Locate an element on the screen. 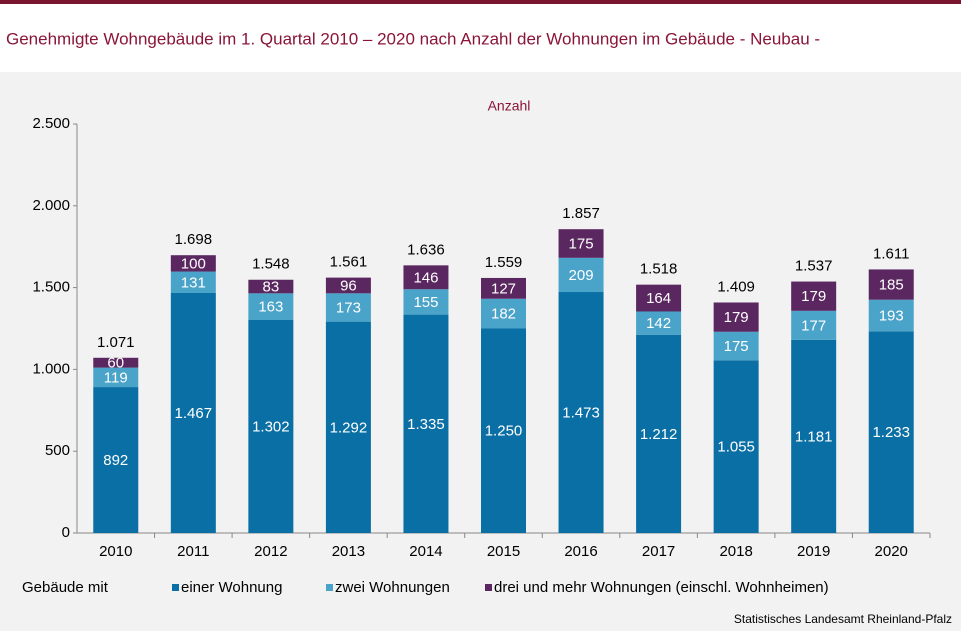 This screenshot has width=961, height=631. value-label: 1.473 is located at coordinates (581, 412).